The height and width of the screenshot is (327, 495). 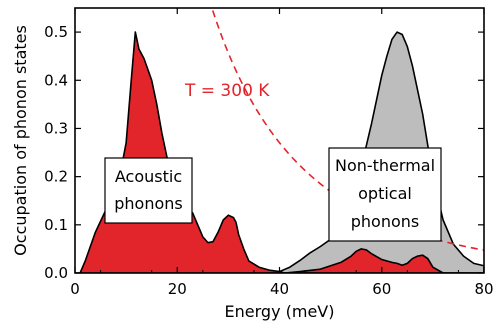 I want to click on y-tick-label: 0.3, so click(x=56, y=128).